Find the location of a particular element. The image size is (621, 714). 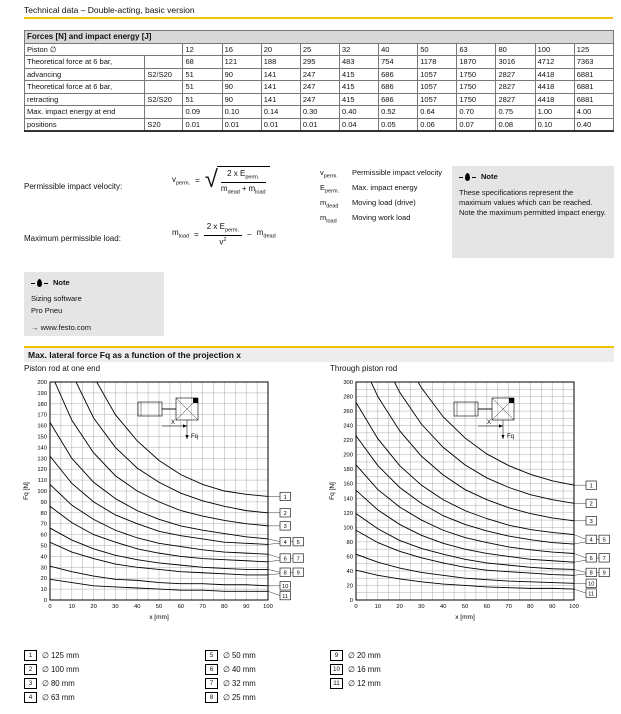

row-label-cell: positions is located at coordinates (84, 124).